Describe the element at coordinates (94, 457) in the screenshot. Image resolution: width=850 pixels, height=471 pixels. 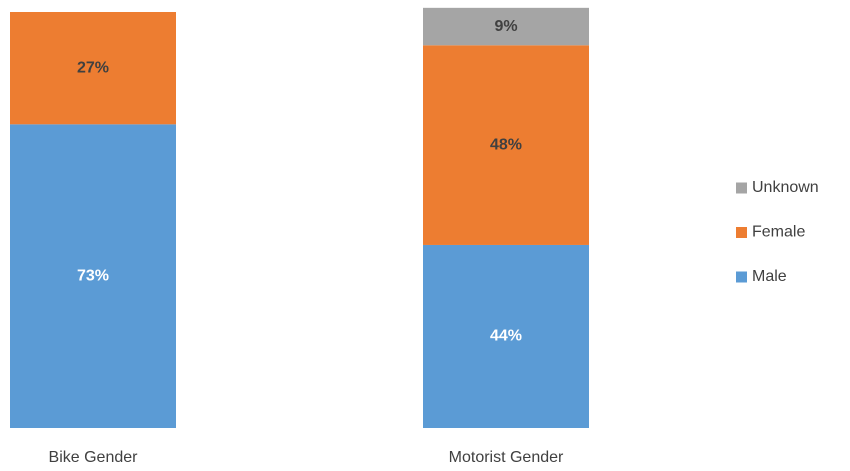
I see `x-tick-label: Bike Gender` at that location.